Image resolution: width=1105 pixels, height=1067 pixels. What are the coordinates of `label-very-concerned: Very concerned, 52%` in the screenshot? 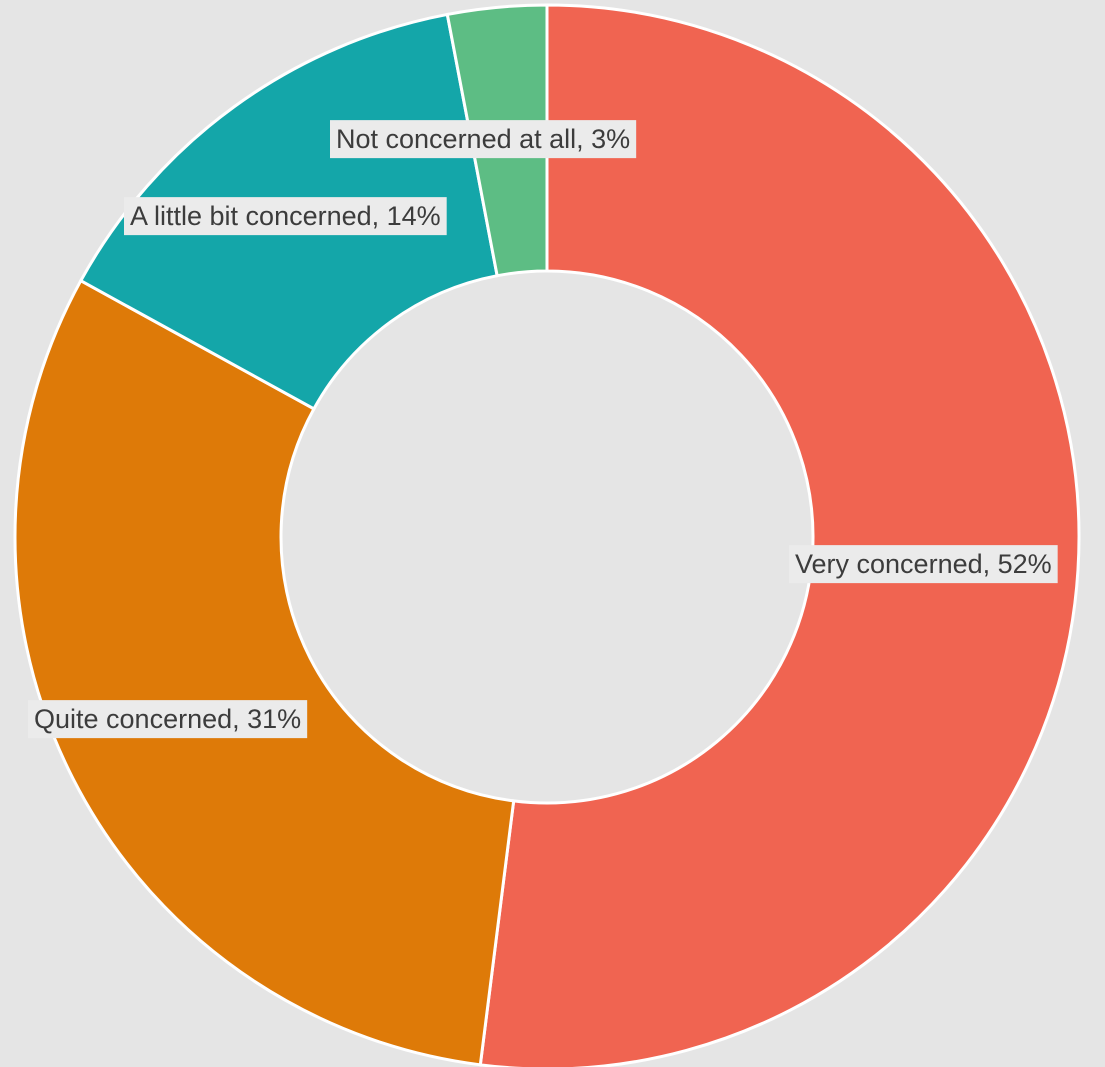 It's located at (923, 564).